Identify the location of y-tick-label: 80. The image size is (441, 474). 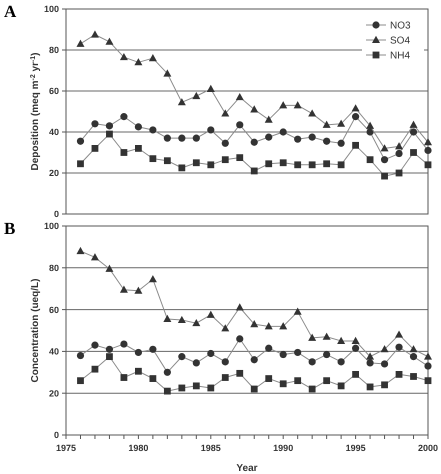
(53, 267).